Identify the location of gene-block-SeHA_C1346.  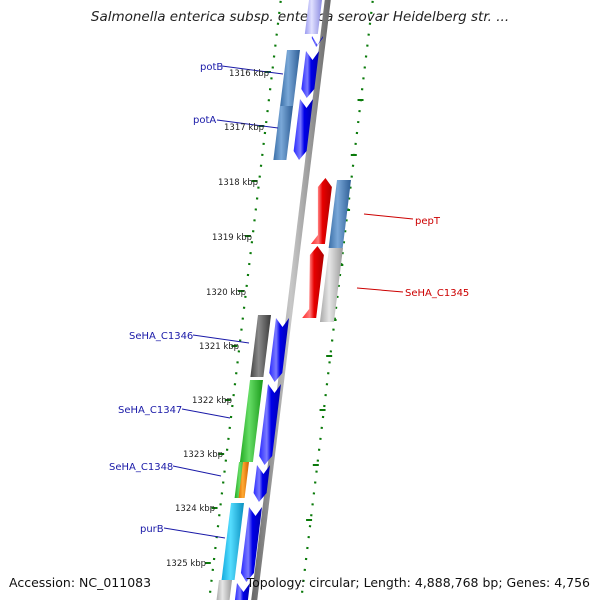
(260, 346).